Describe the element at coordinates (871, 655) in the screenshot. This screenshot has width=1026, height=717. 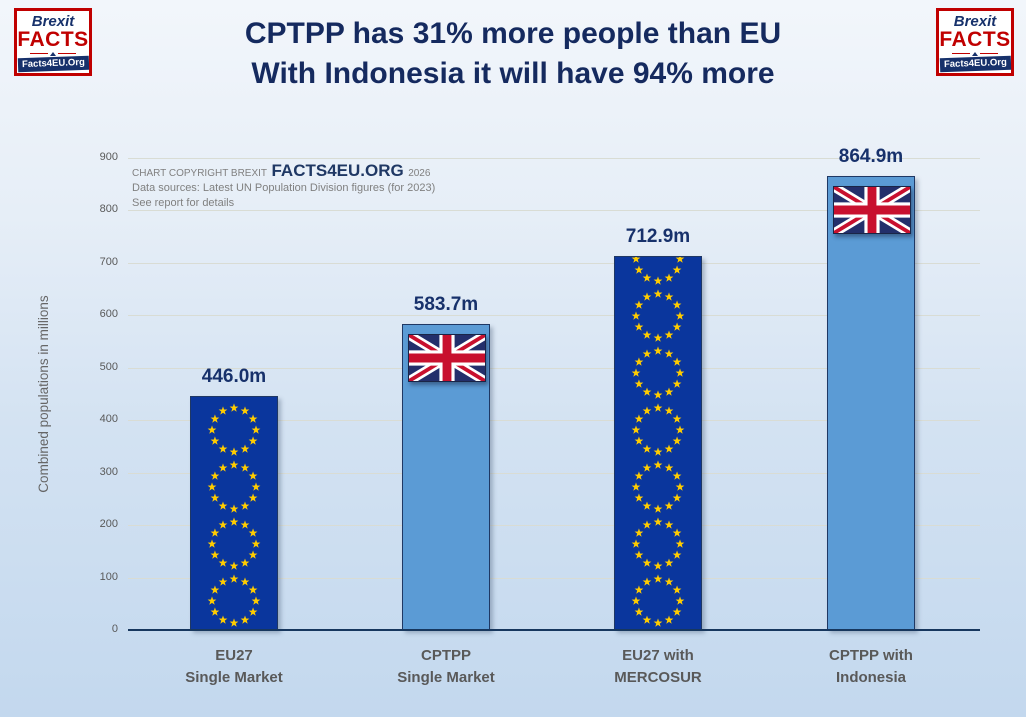
I see `category-label-line: CPTPP with` at that location.